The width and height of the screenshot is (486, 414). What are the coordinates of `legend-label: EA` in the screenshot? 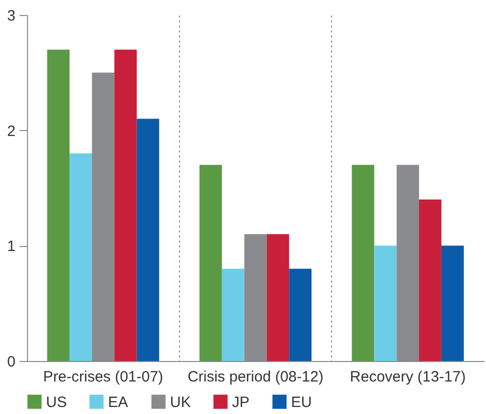 It's located at (118, 402).